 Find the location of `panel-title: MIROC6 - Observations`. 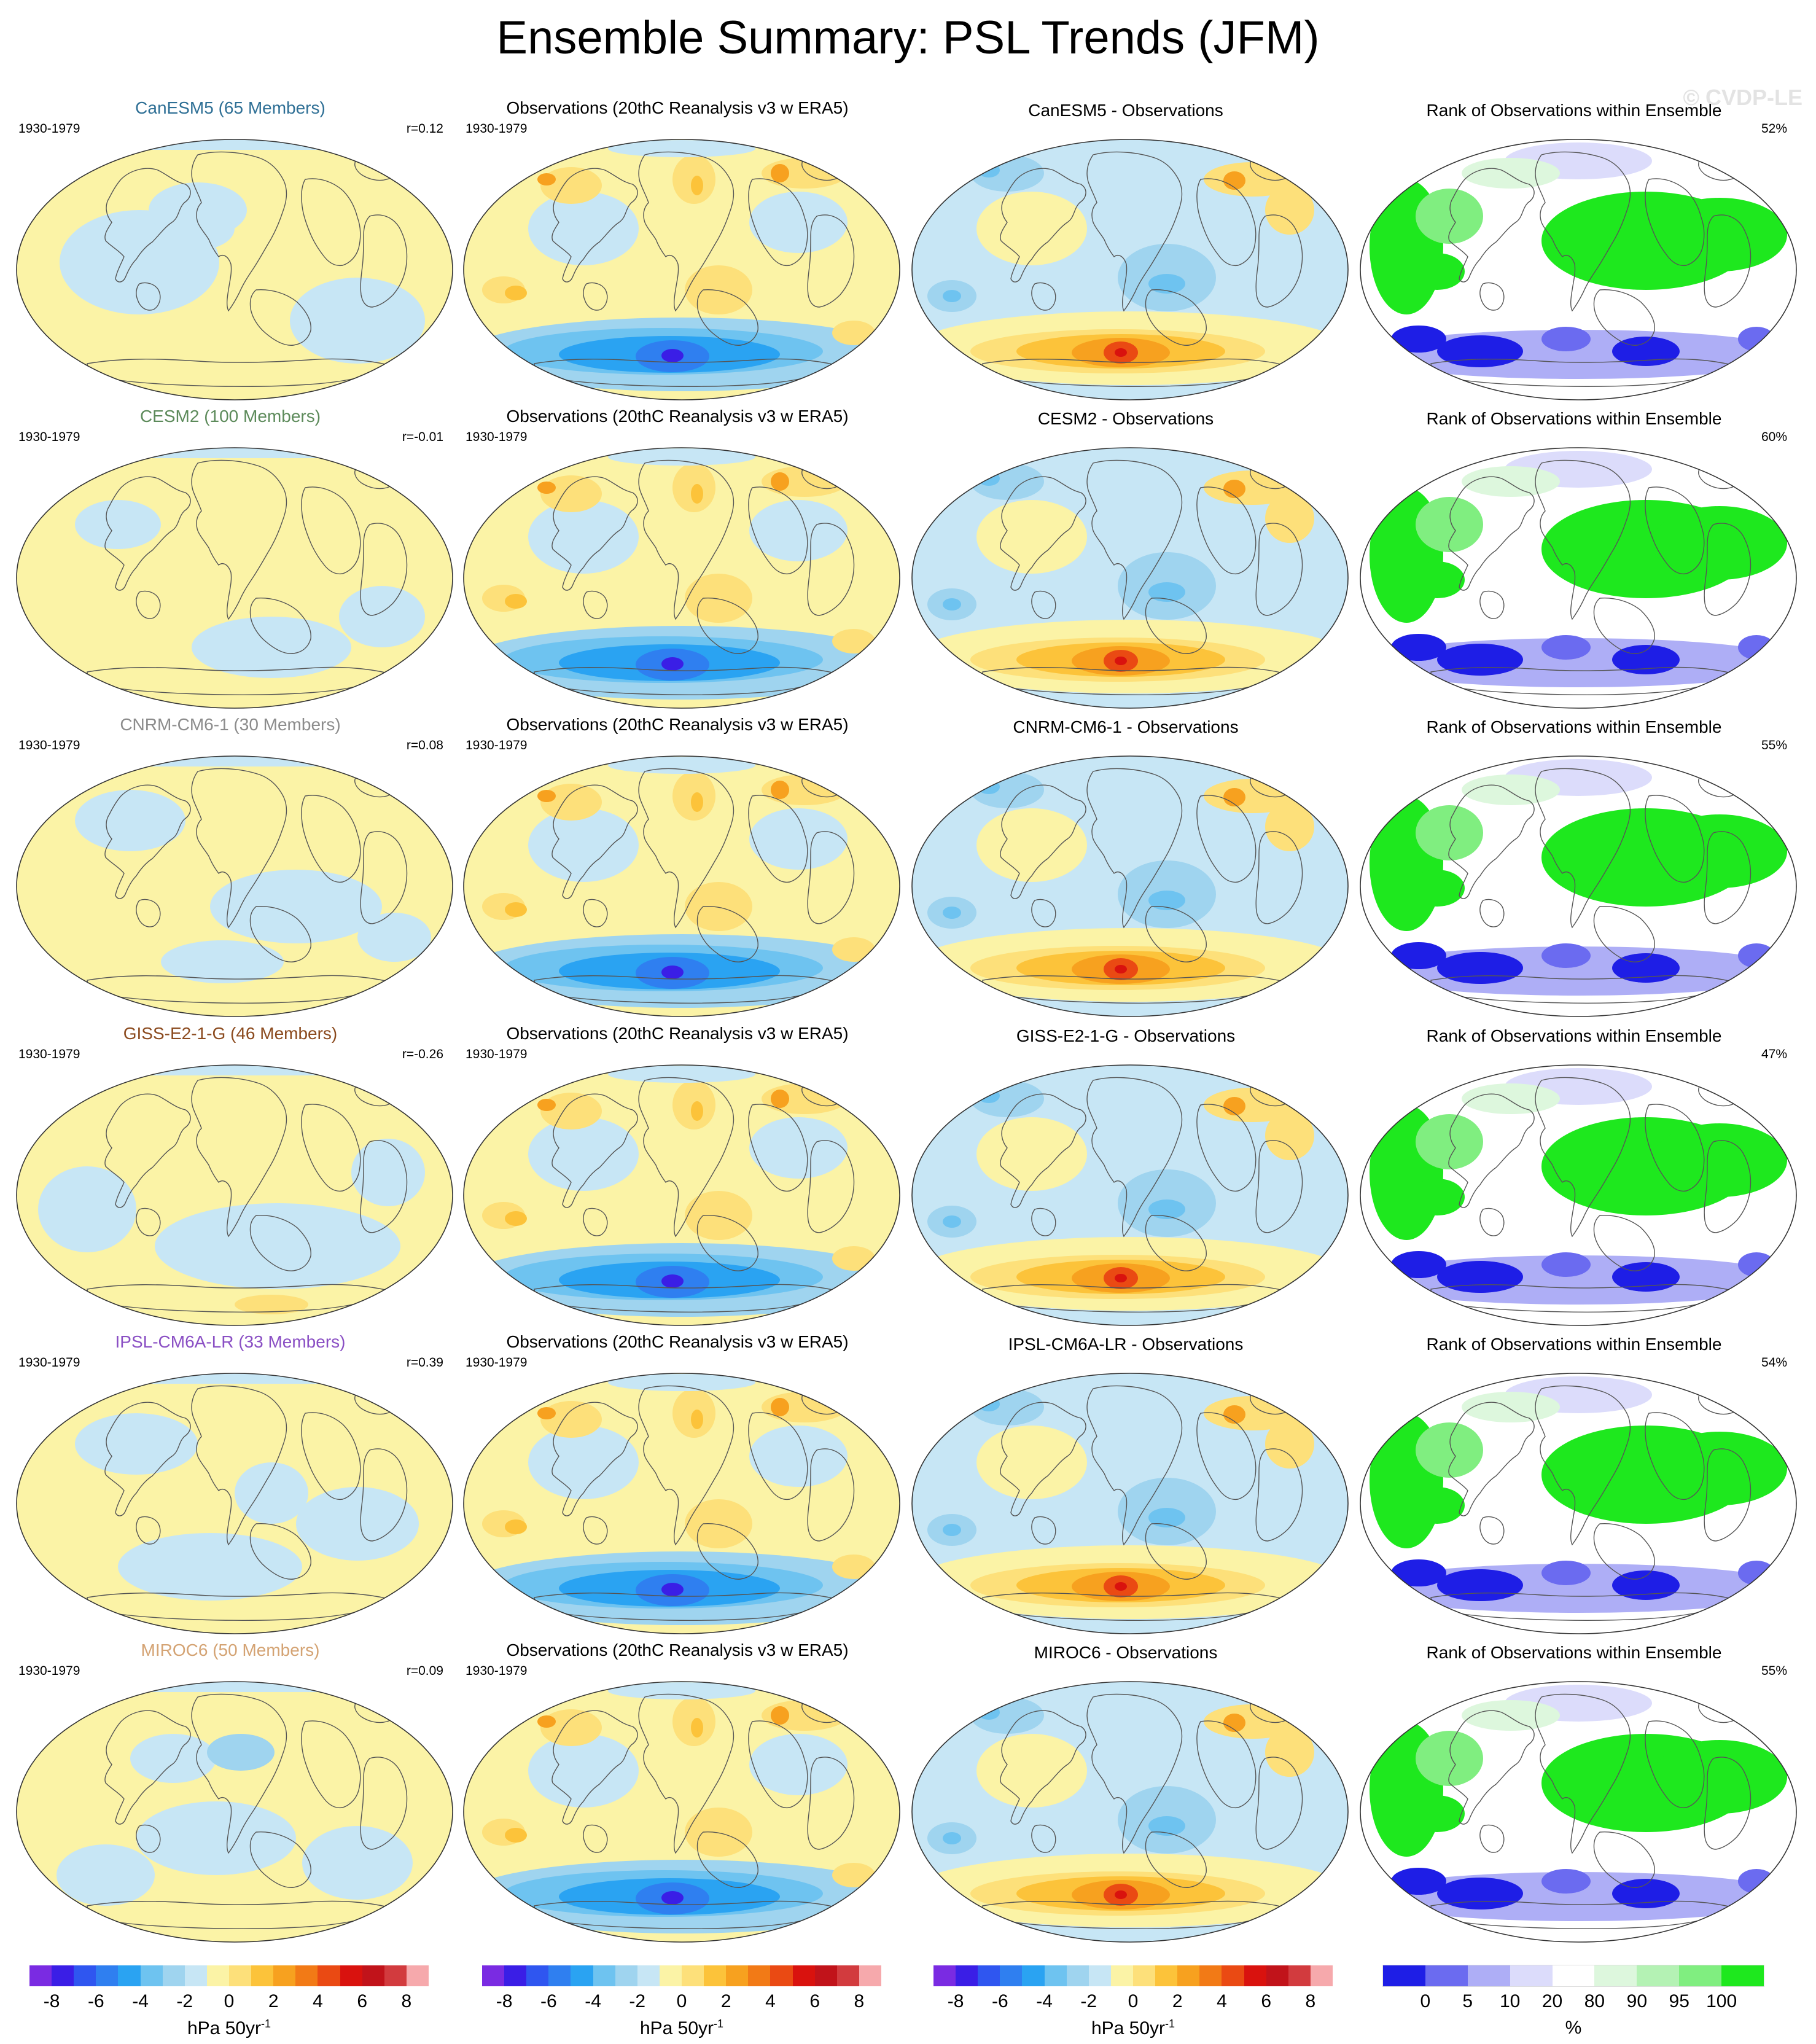

panel-title: MIROC6 - Observations is located at coordinates (1126, 1652).